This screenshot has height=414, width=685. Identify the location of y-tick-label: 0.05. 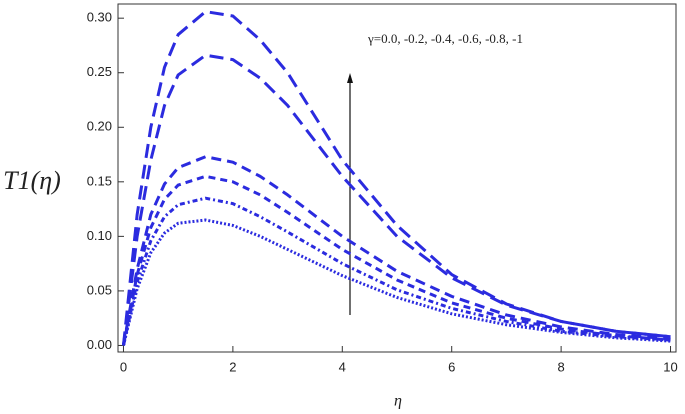
(99, 289).